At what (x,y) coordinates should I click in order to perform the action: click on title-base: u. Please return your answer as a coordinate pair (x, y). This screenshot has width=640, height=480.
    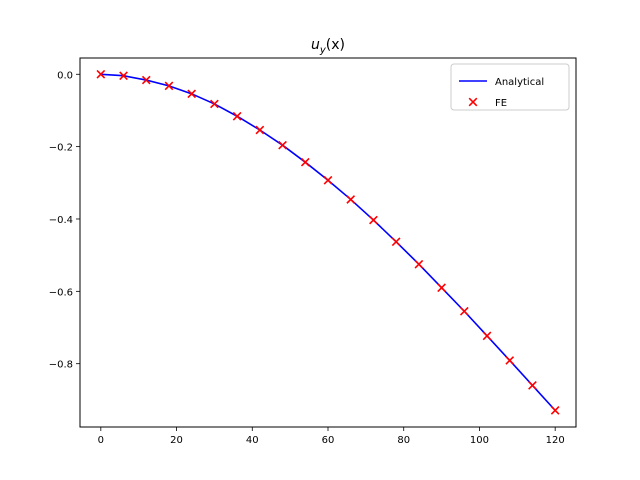
    Looking at the image, I should click on (315, 45).